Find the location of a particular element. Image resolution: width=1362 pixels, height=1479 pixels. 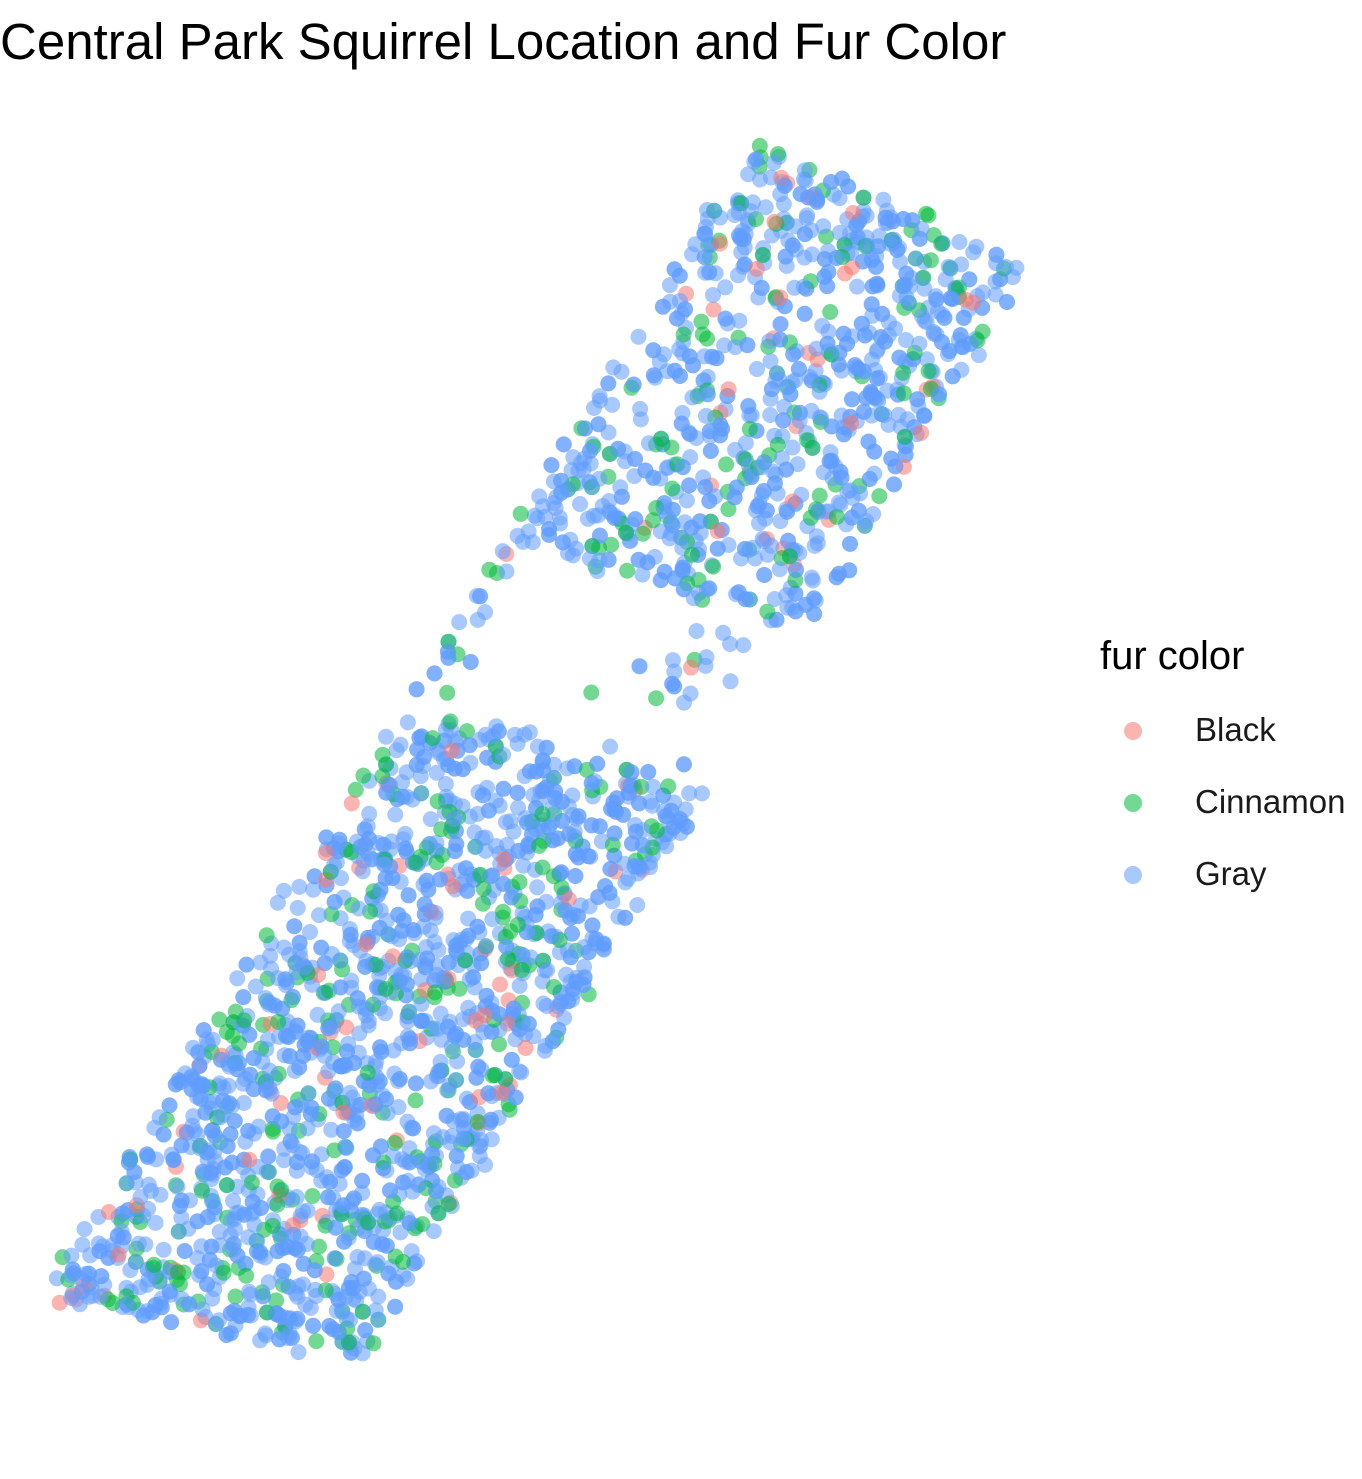

legend-title: fur color is located at coordinates (1172, 656).